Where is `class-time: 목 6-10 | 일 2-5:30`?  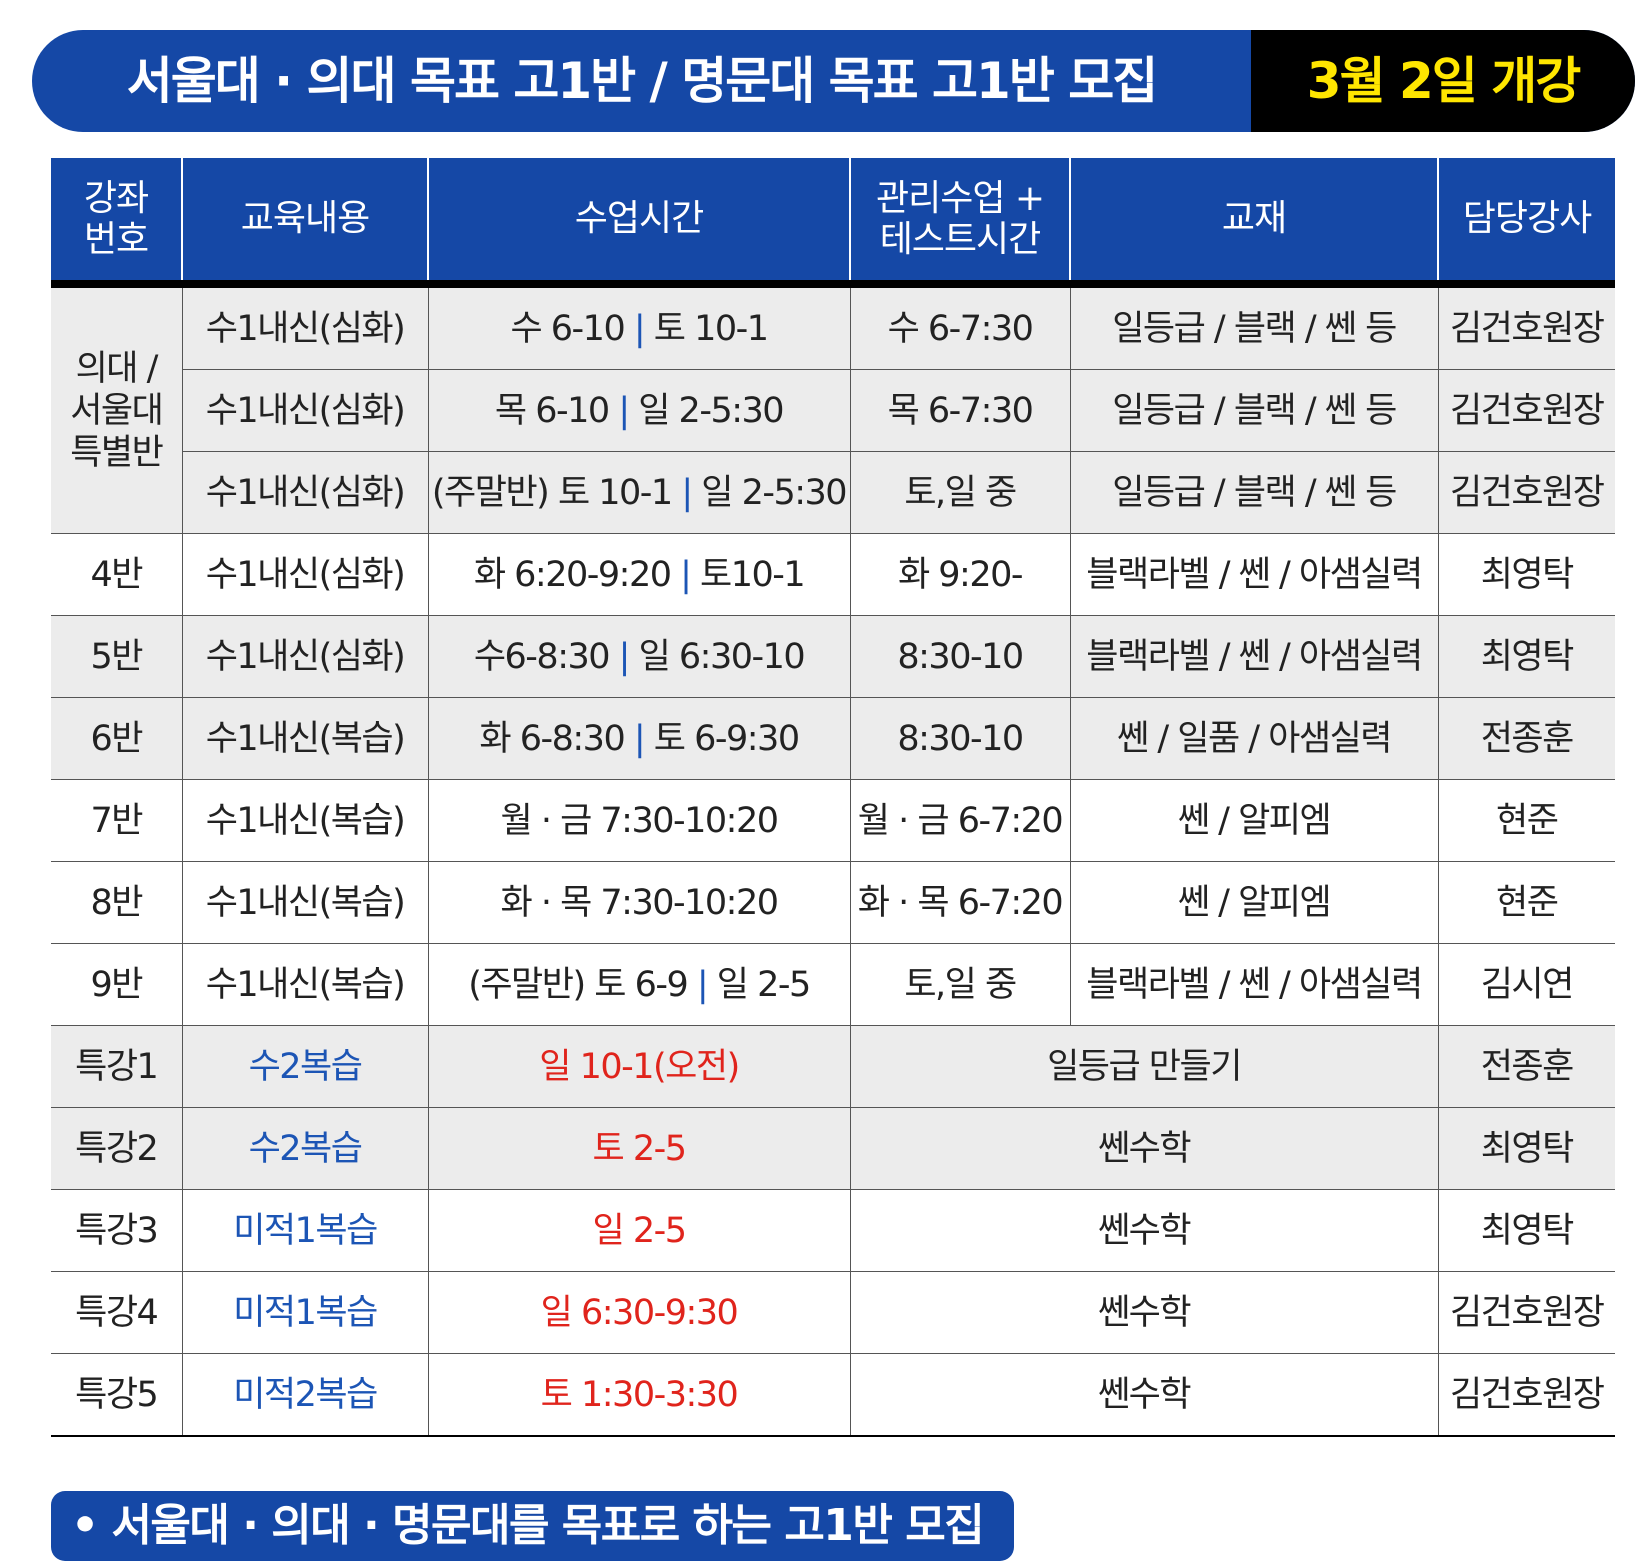 class-time: 목 6-10 | 일 2-5:30 is located at coordinates (638, 410).